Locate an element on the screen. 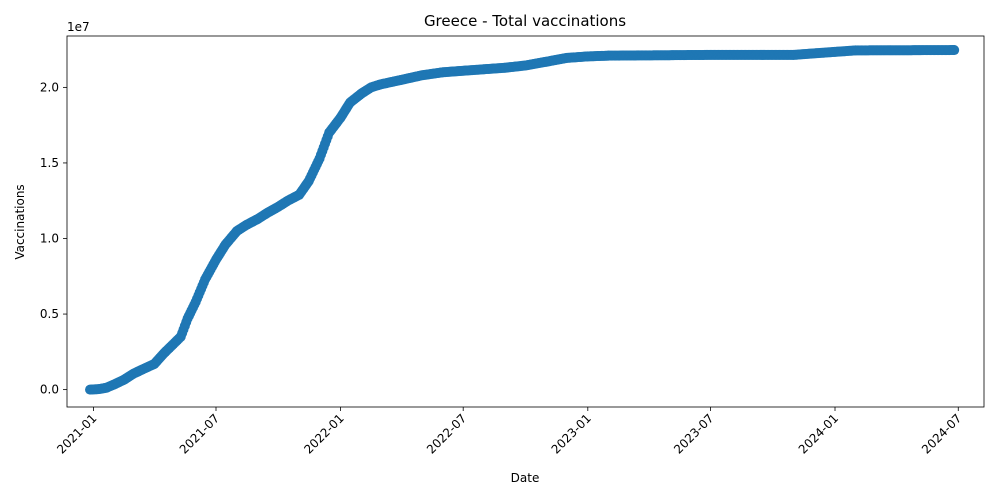 This screenshot has height=500, width=1000. y-offset-label: 1e7 is located at coordinates (78, 27).